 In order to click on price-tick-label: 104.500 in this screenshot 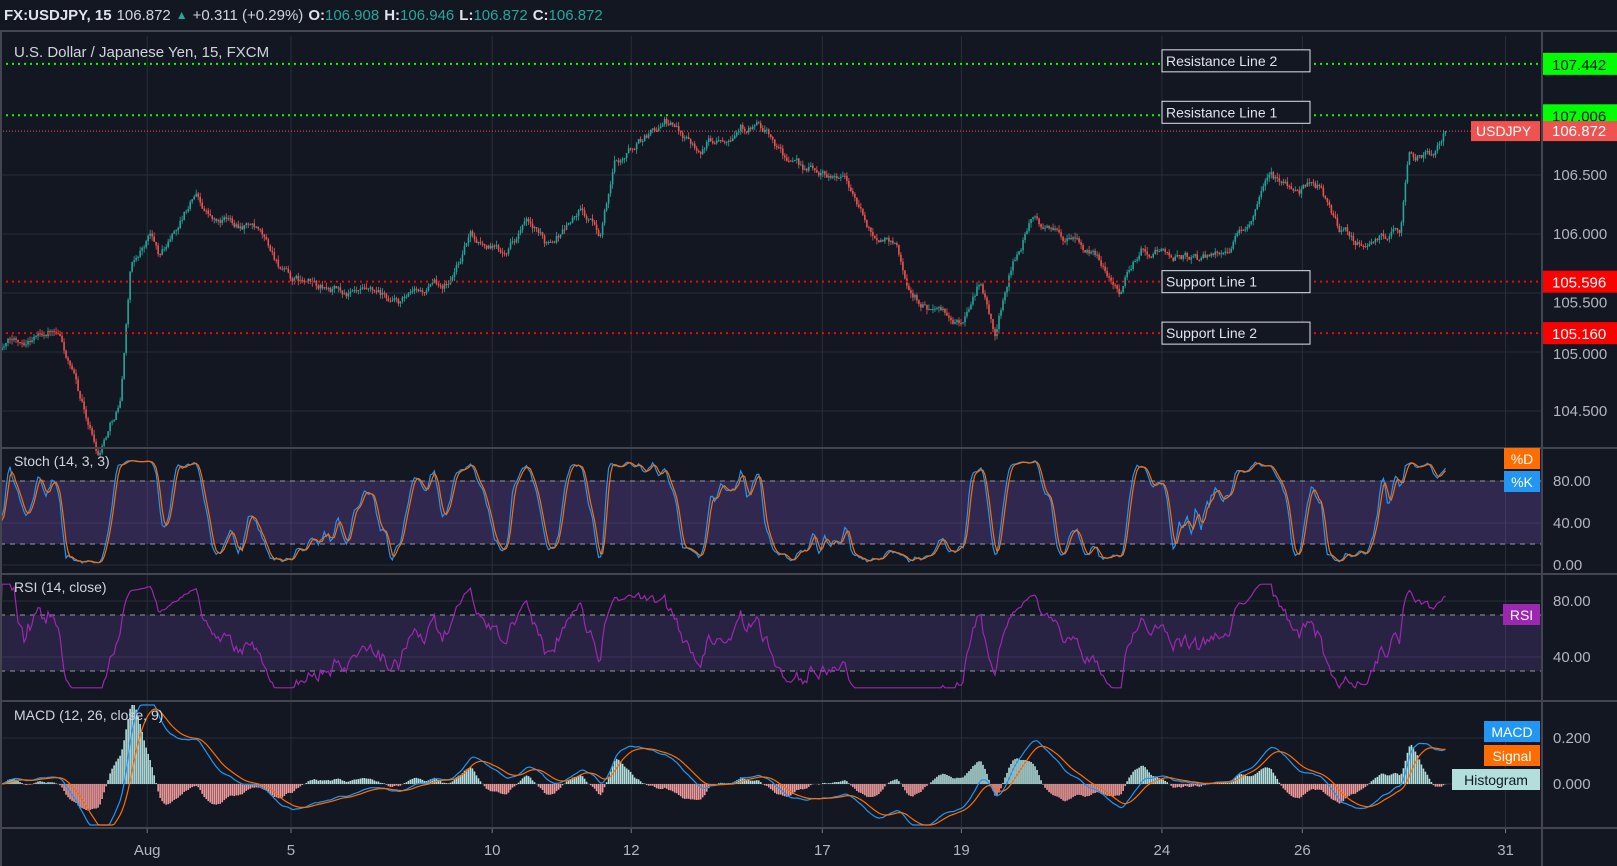, I will do `click(1580, 411)`.